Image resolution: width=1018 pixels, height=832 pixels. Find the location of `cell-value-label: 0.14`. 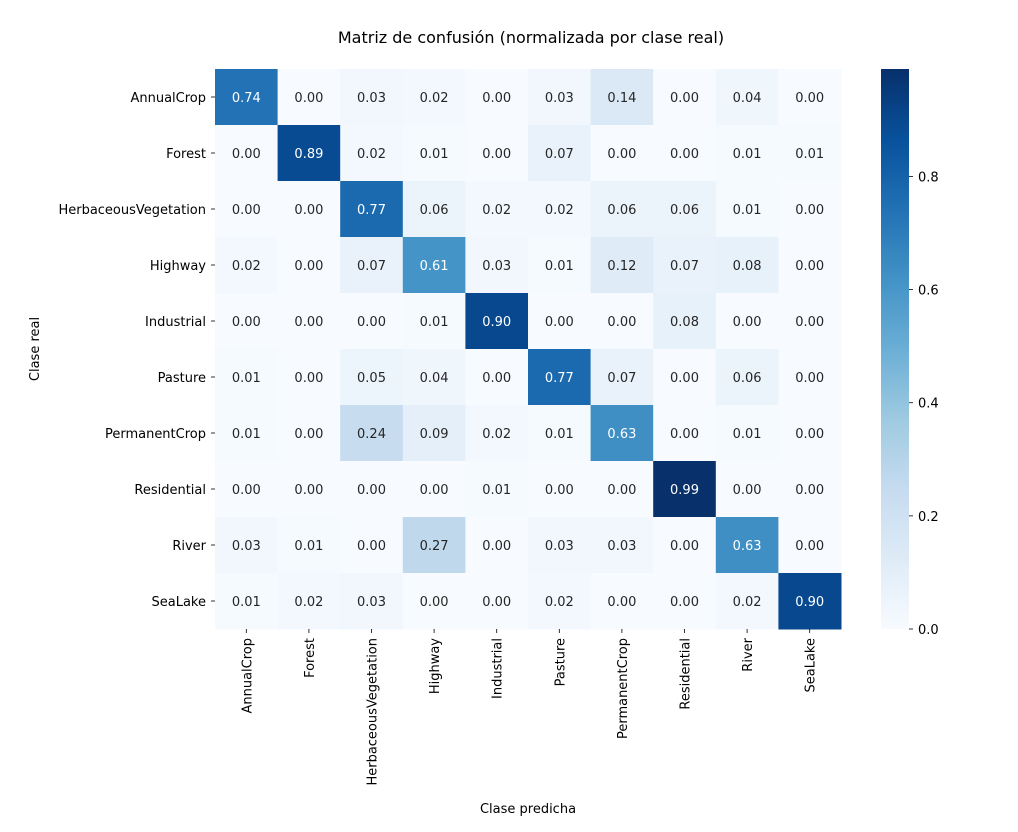

cell-value-label: 0.14 is located at coordinates (621, 98).